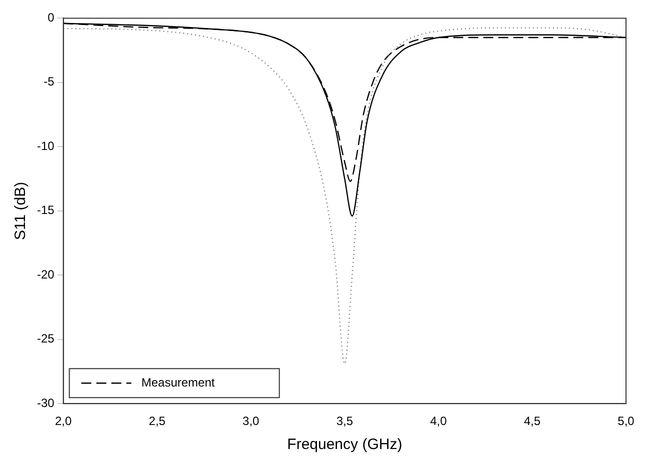 This screenshot has width=654, height=466. Describe the element at coordinates (178, 382) in the screenshot. I see `legend-label: Measurement` at that location.